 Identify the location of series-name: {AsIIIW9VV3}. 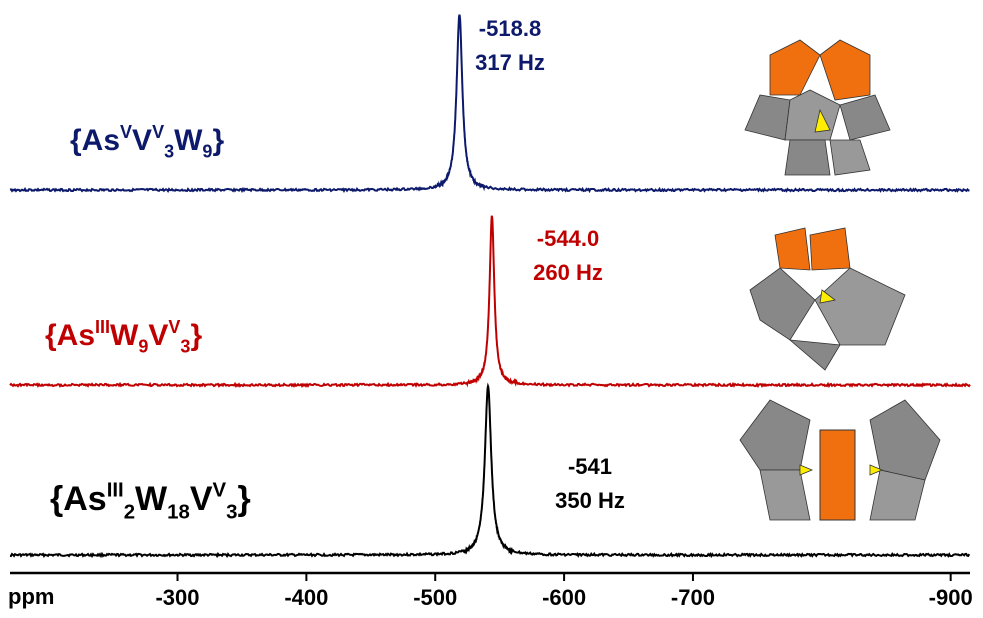
(123, 337).